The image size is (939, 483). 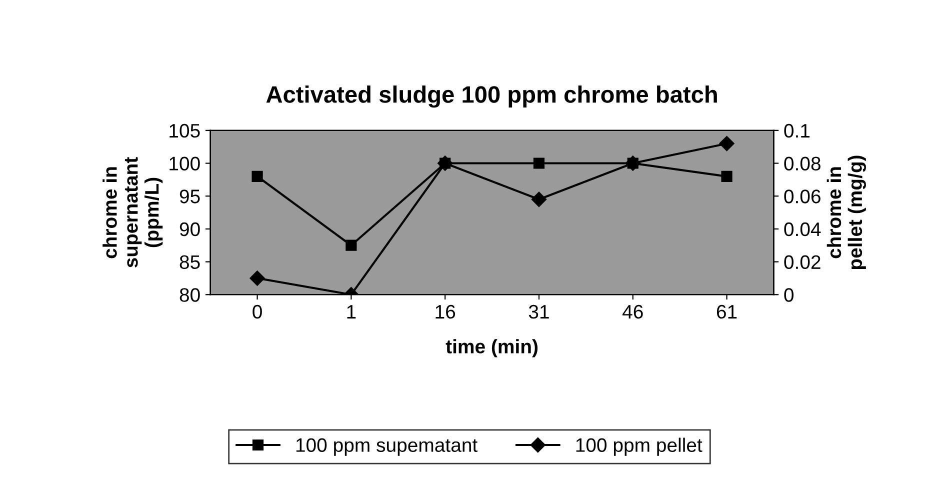 I want to click on y-axis-title: chrome in supernatant (ppm/L), so click(x=132, y=212).